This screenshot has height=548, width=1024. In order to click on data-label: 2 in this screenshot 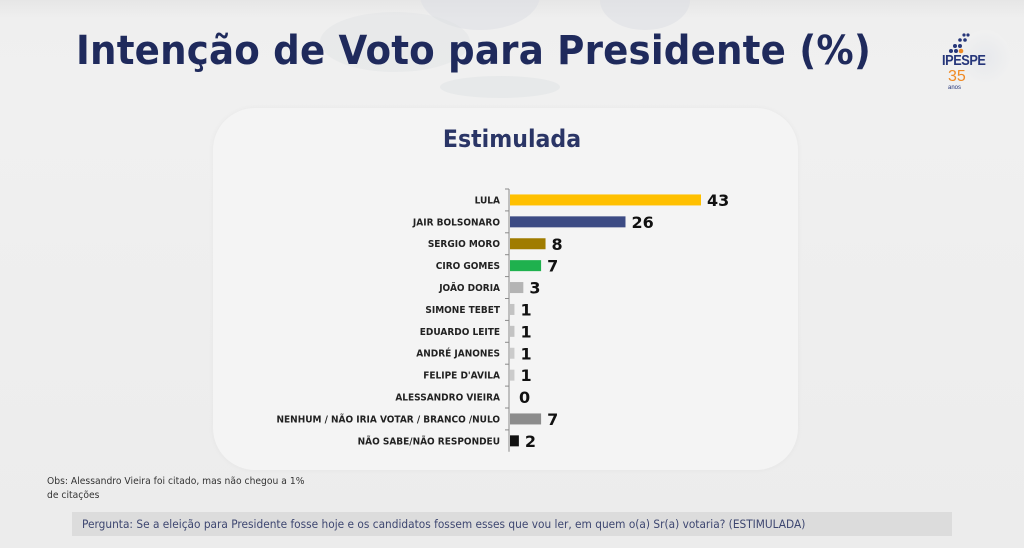, I will do `click(530, 441)`.